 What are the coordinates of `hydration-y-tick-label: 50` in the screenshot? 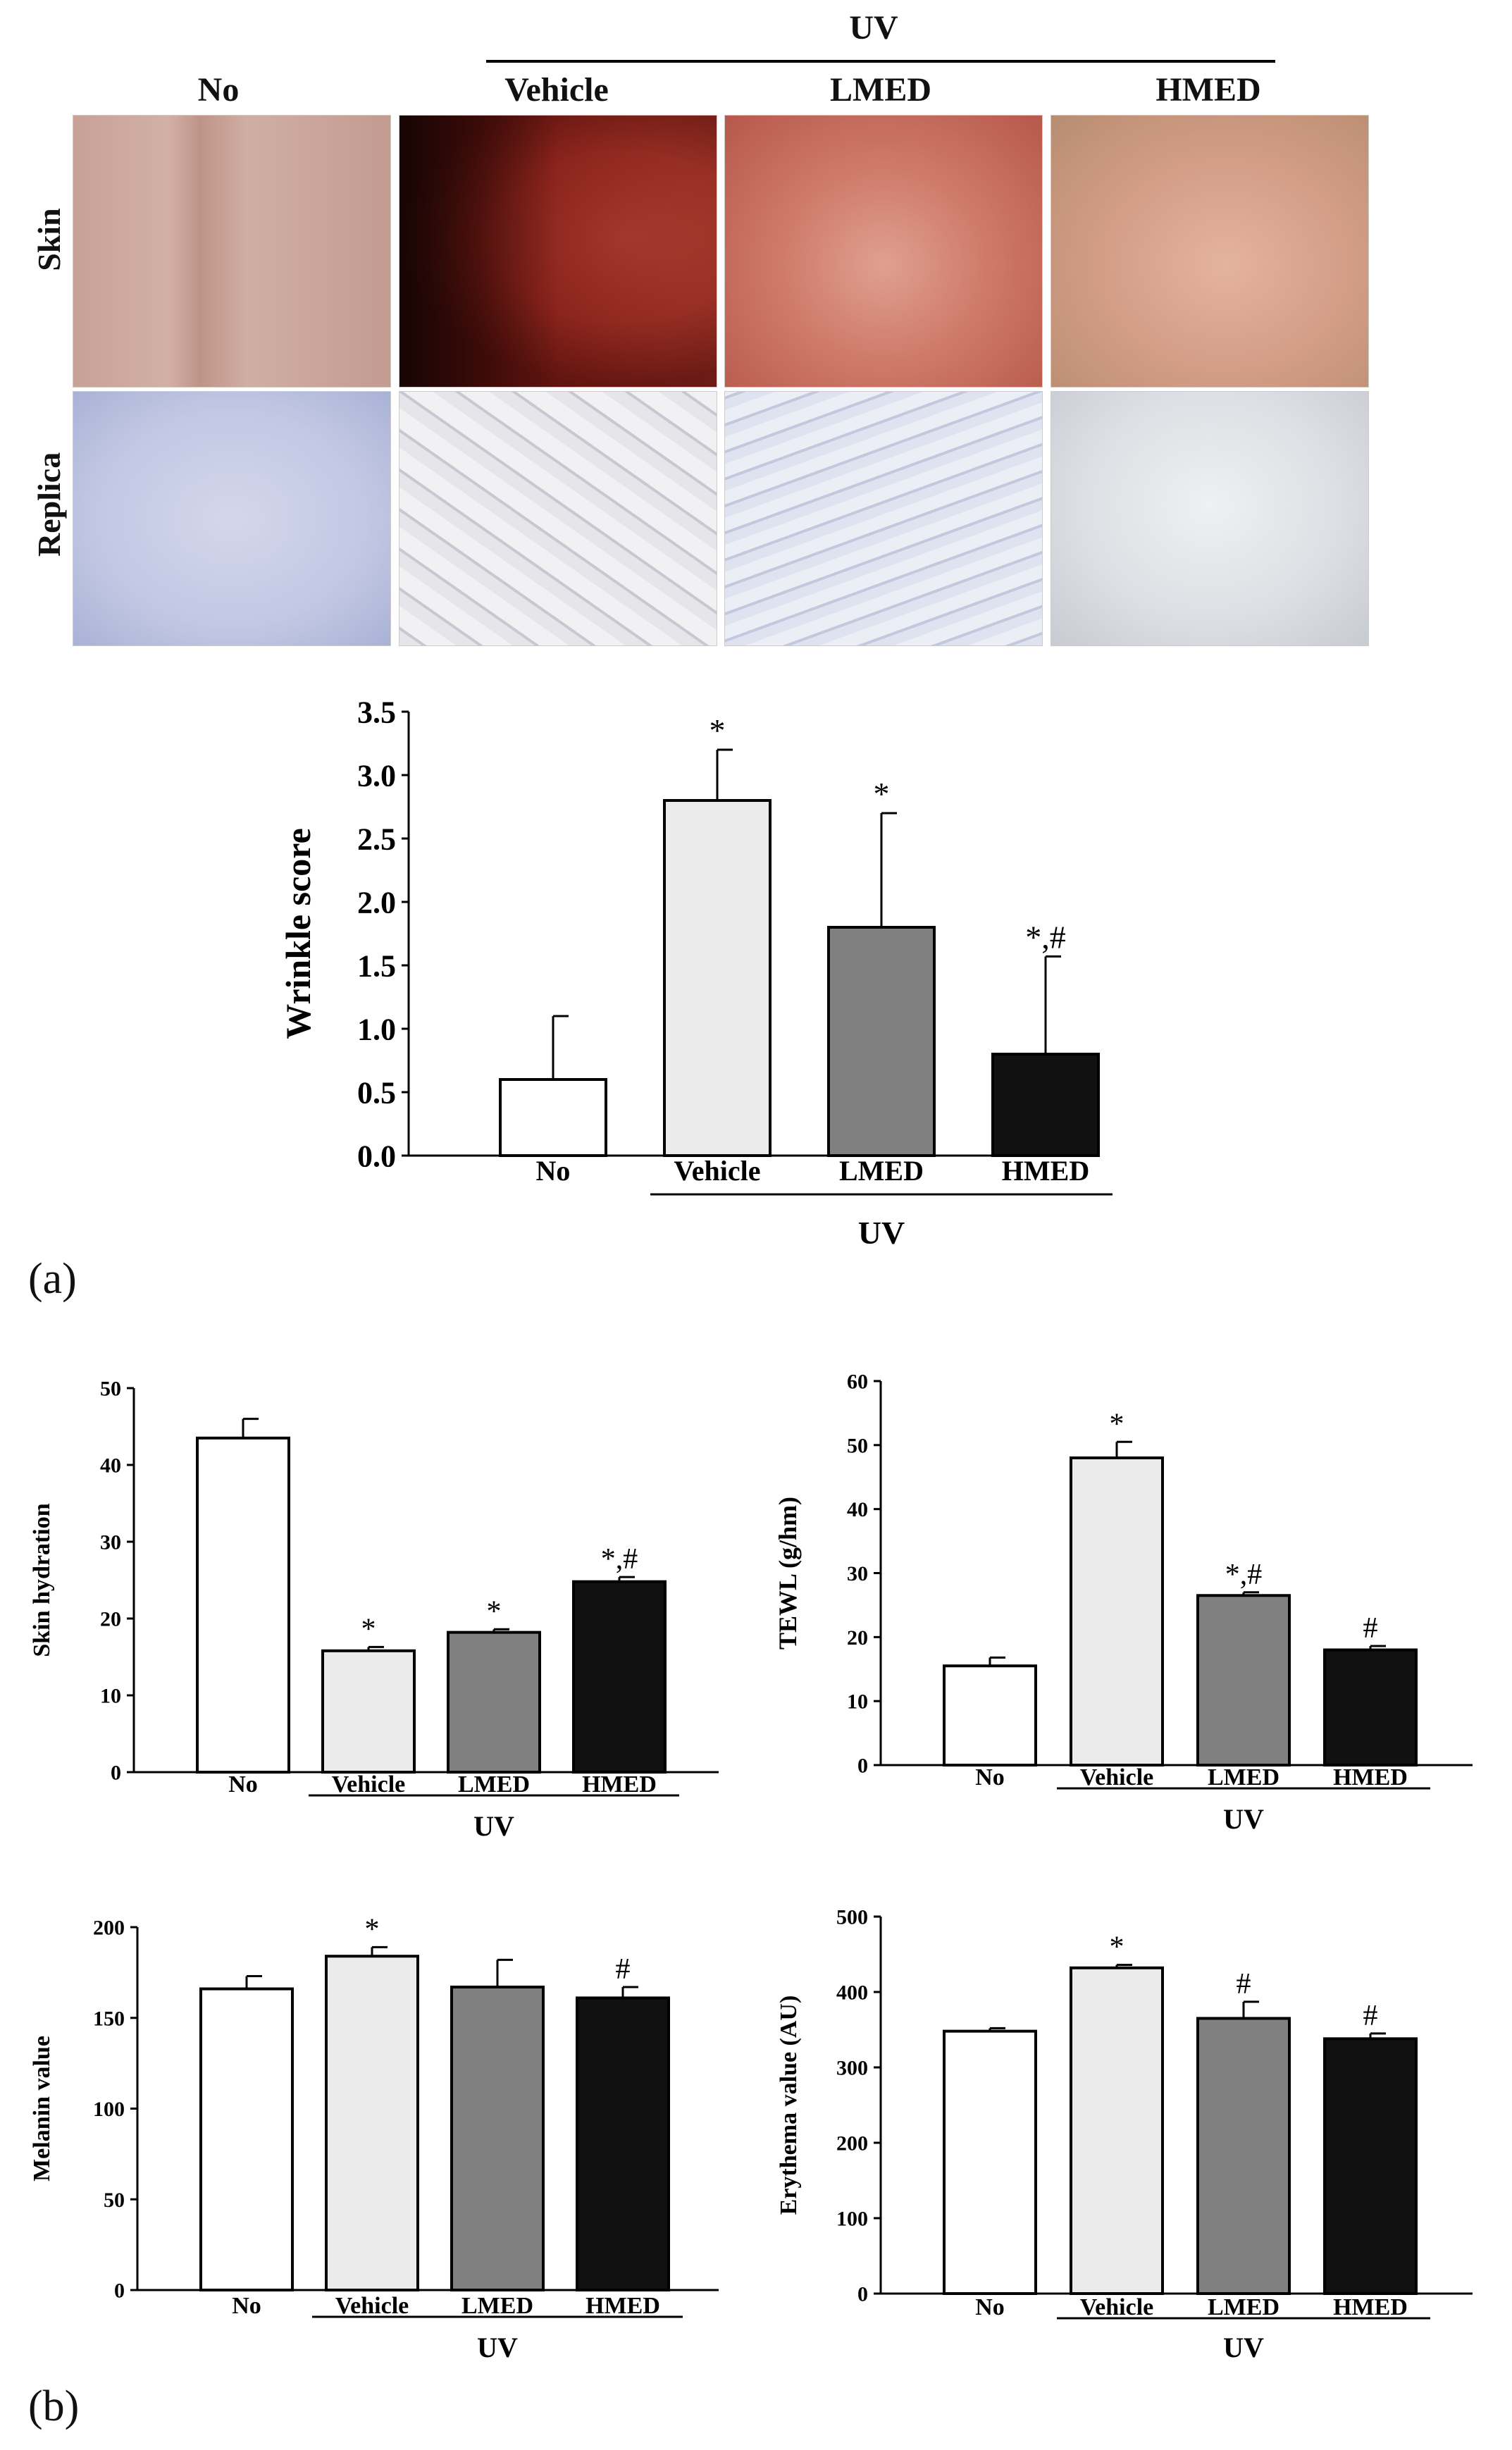 It's located at (110, 1389).